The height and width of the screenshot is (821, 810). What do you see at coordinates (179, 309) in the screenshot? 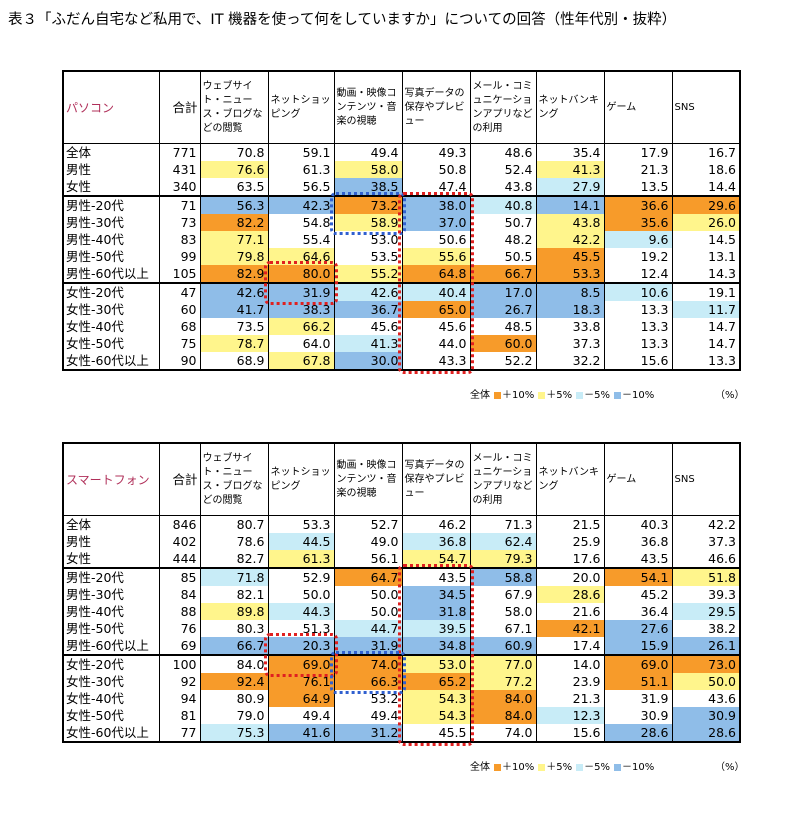
I see `table-cell: 60` at bounding box center [179, 309].